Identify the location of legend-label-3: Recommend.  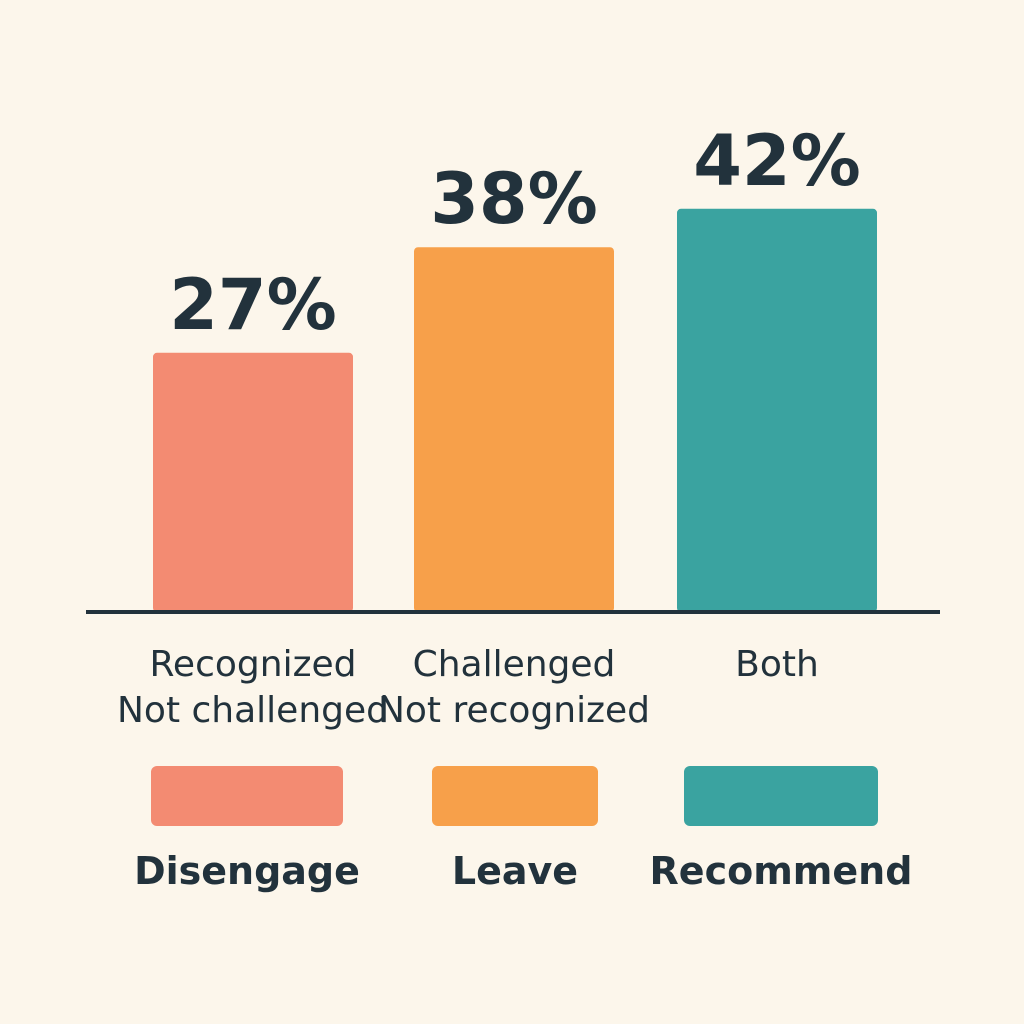
(781, 871).